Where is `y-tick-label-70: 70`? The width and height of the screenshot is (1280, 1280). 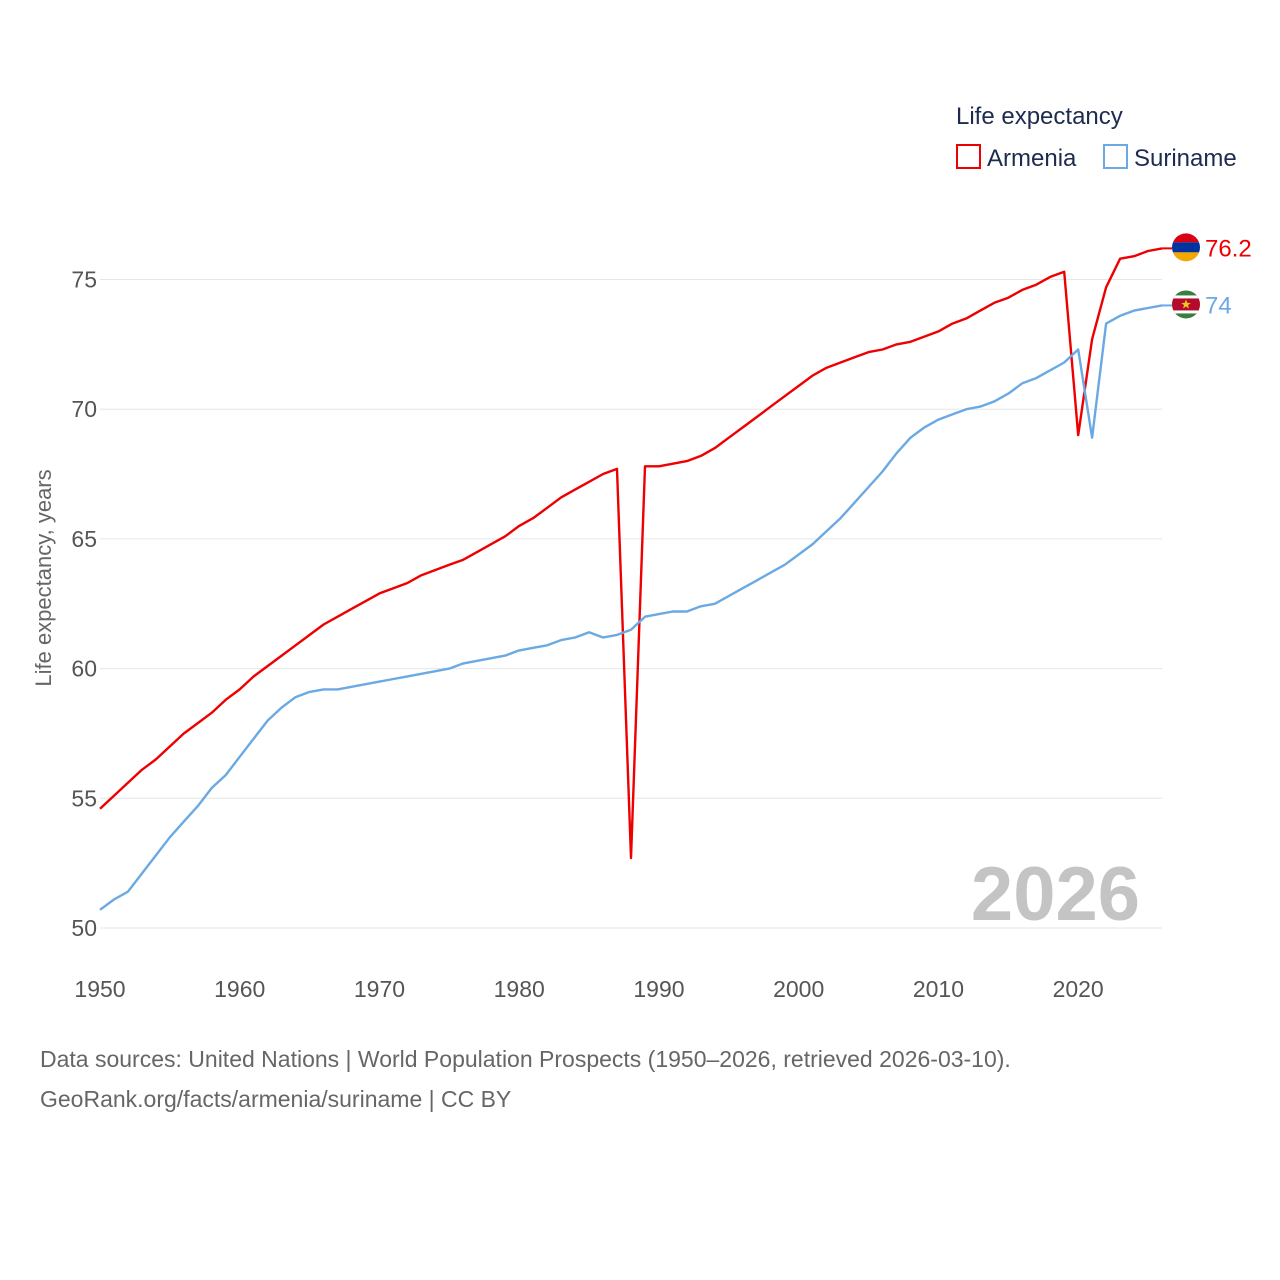 y-tick-label-70: 70 is located at coordinates (84, 409).